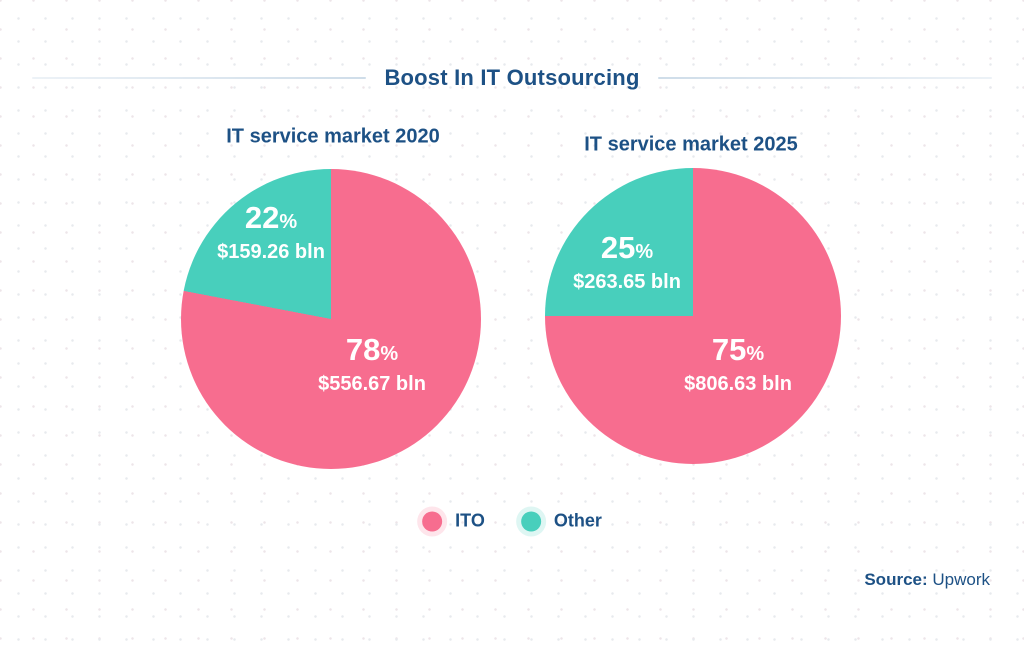 The width and height of the screenshot is (1024, 657). Describe the element at coordinates (271, 252) in the screenshot. I see `slice-value: $159.26 bln` at that location.